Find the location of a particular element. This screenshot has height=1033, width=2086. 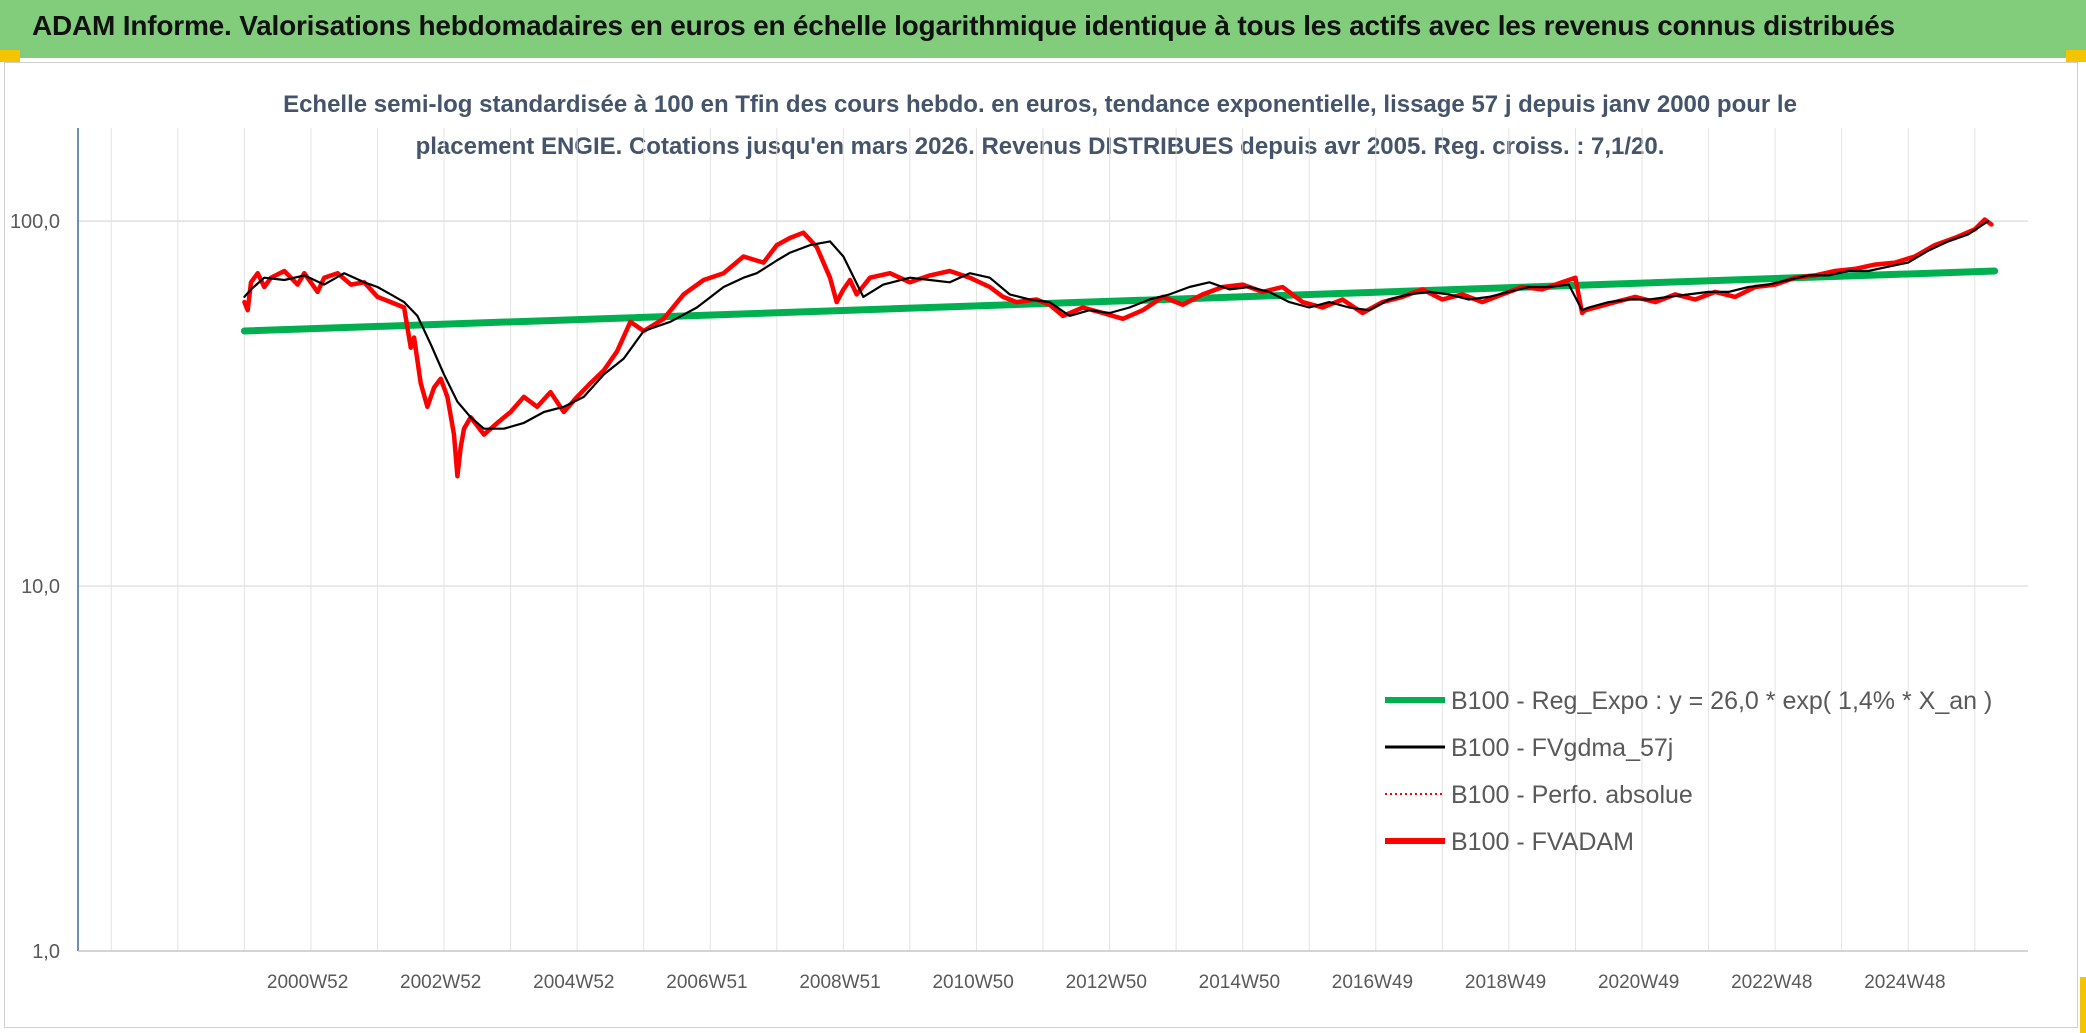

x-tick-label: 2016W49 is located at coordinates (1372, 982).